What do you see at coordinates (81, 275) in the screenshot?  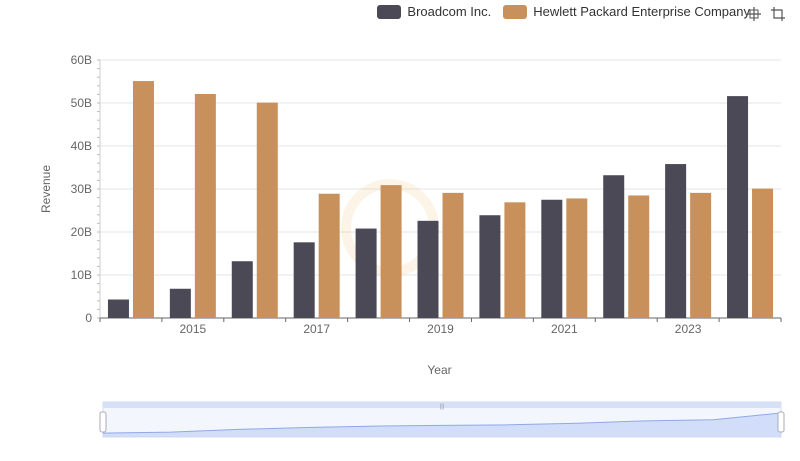 I see `y-tick-label: 10B` at bounding box center [81, 275].